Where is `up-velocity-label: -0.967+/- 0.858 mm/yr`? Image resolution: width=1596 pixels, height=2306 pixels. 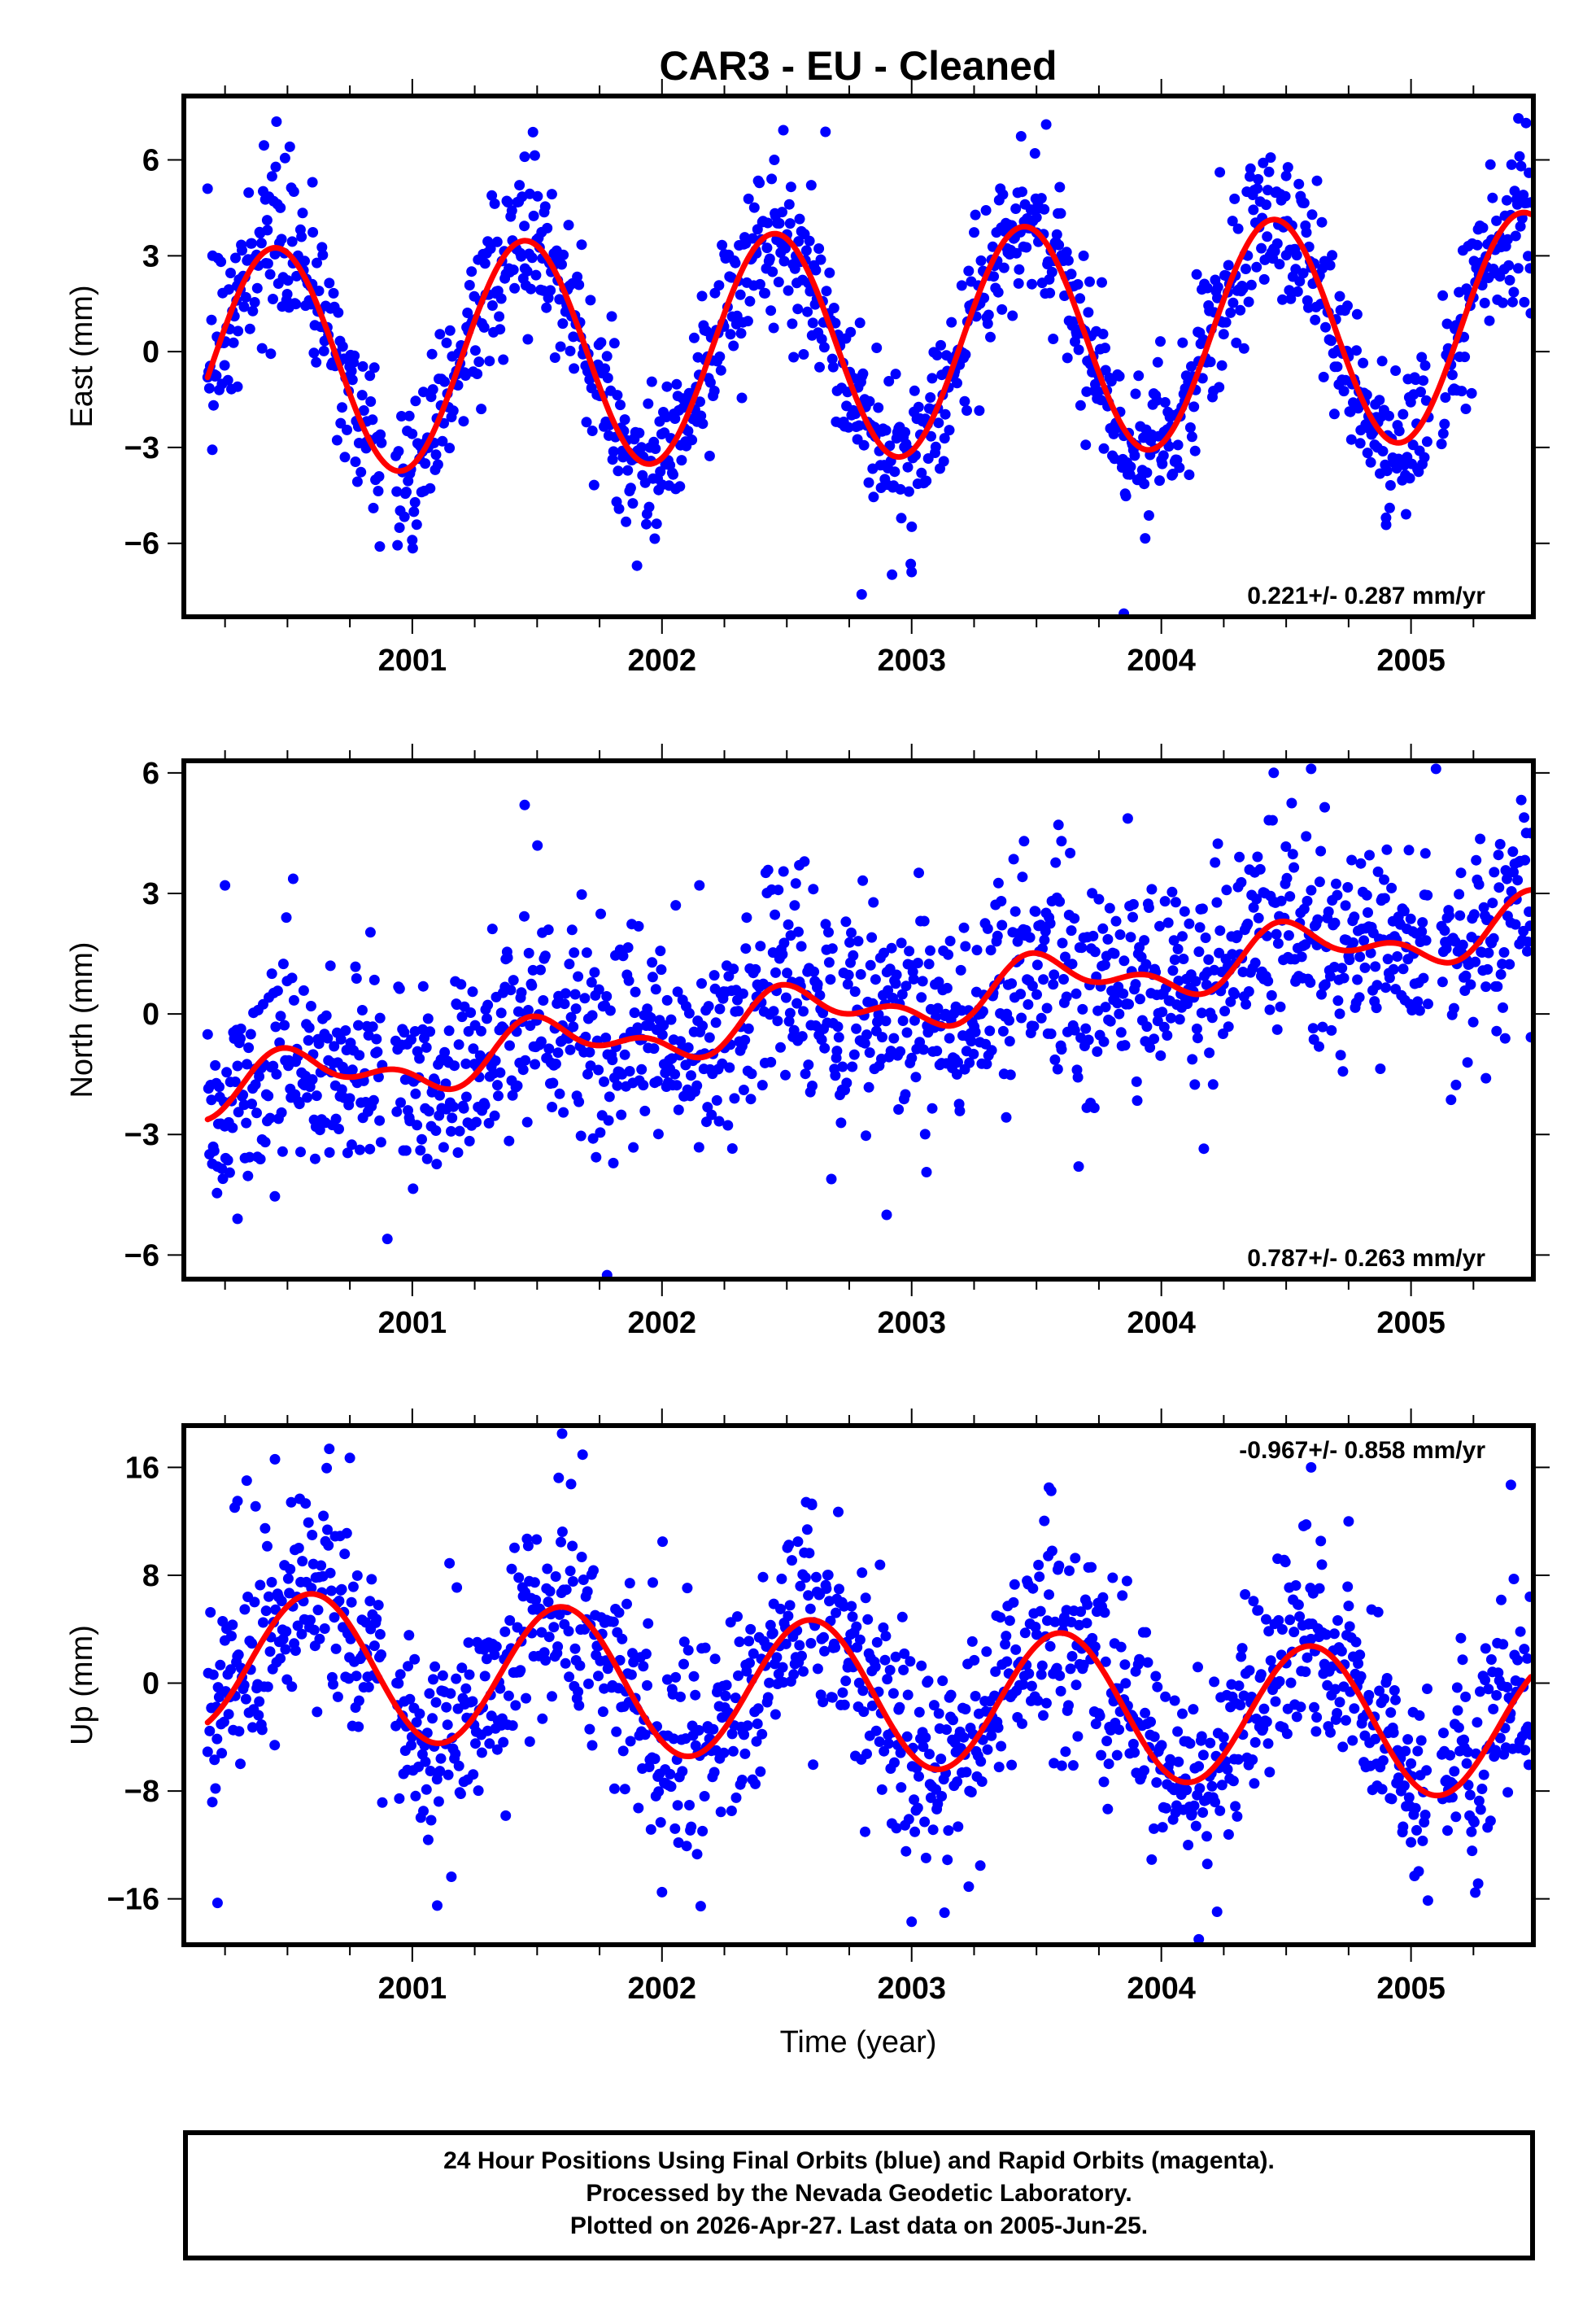 up-velocity-label: -0.967+/- 0.858 mm/yr is located at coordinates (1362, 1450).